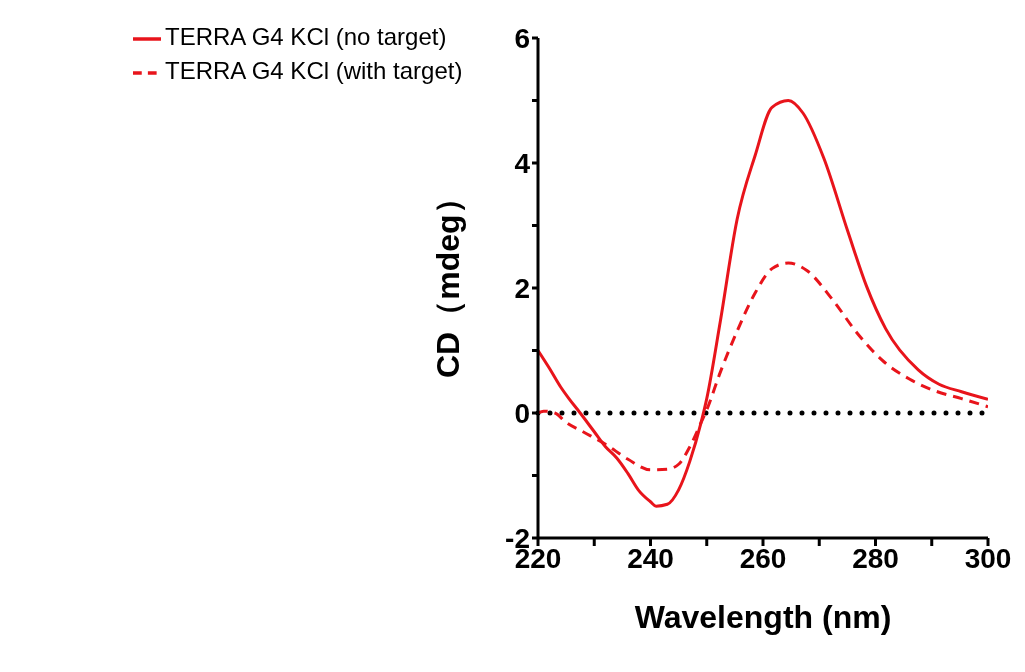 The width and height of the screenshot is (1025, 672). I want to click on x-axis-title: Wavelength (nm), so click(763, 617).